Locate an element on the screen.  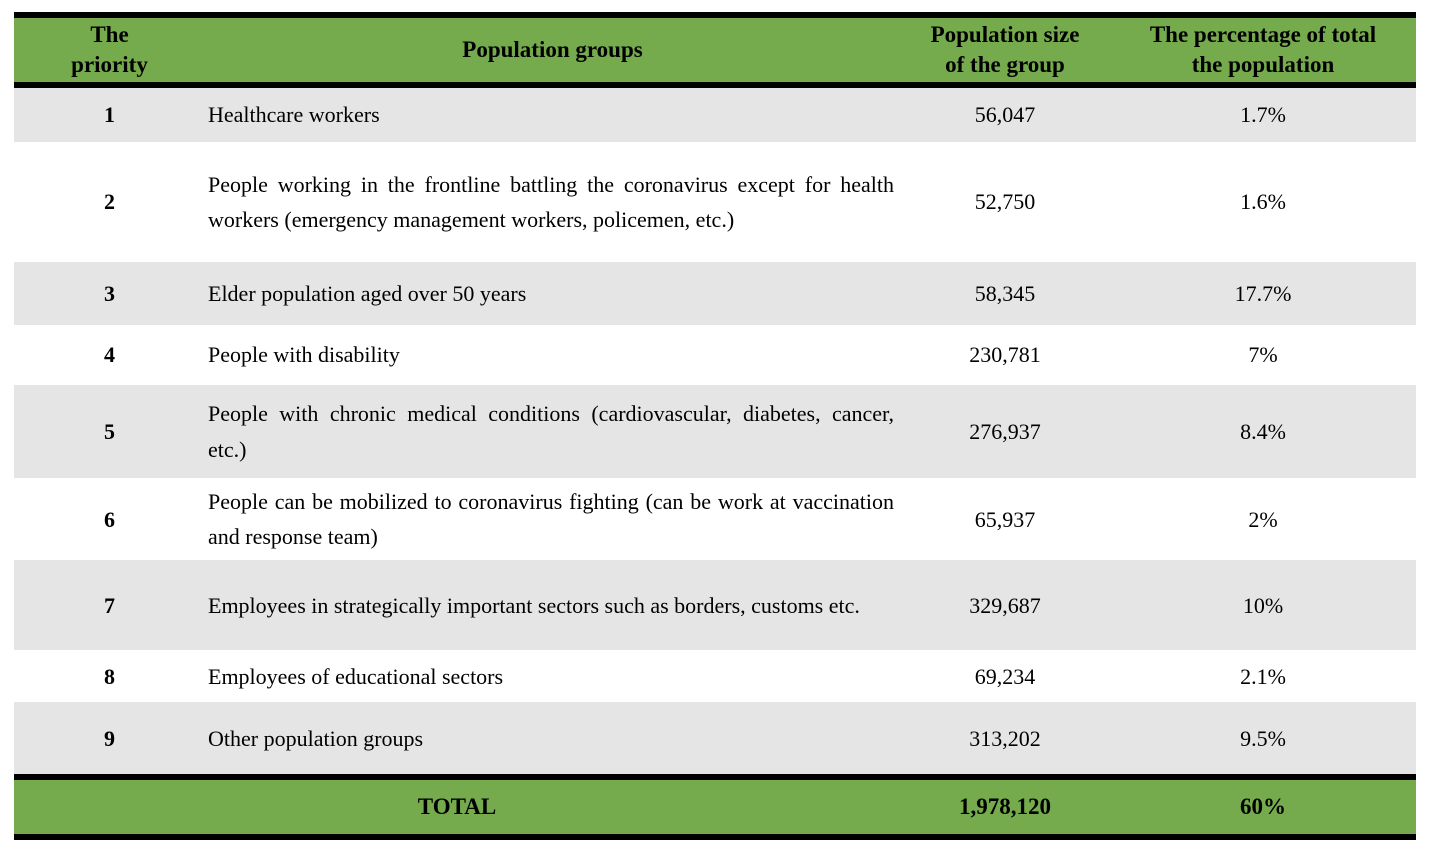
col-header-population-groups: Population groups is located at coordinates (552, 50).